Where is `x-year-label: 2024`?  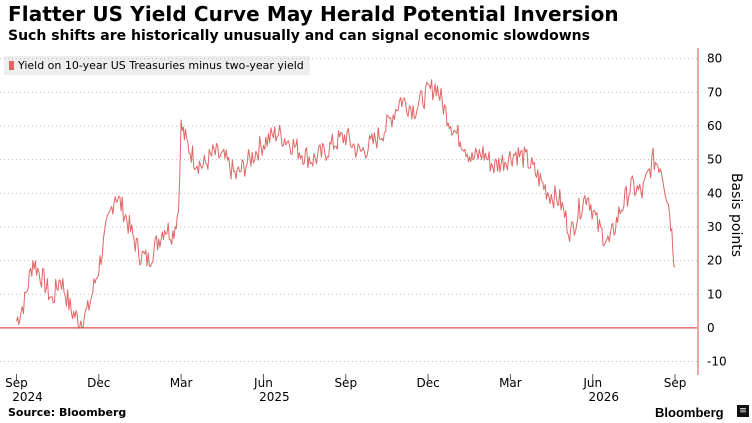
x-year-label: 2024 is located at coordinates (27, 397).